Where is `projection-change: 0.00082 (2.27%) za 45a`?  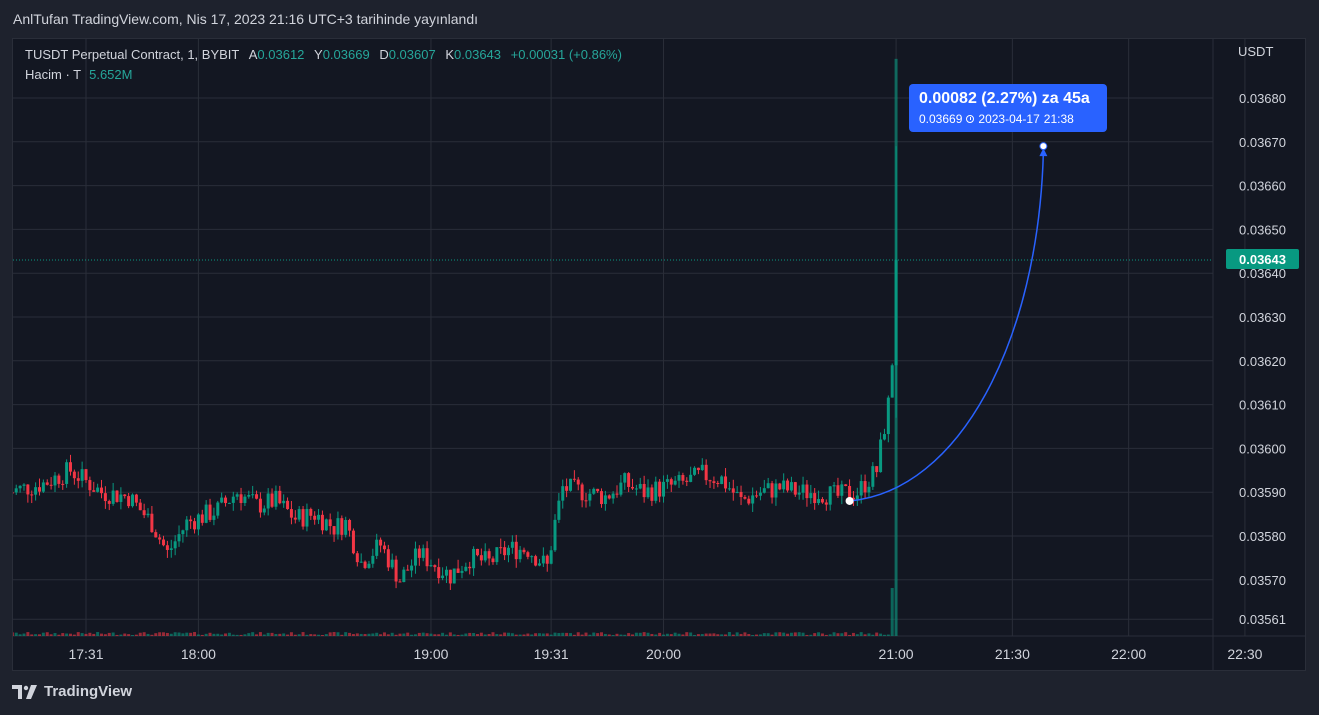 projection-change: 0.00082 (2.27%) za 45a is located at coordinates (1004, 98).